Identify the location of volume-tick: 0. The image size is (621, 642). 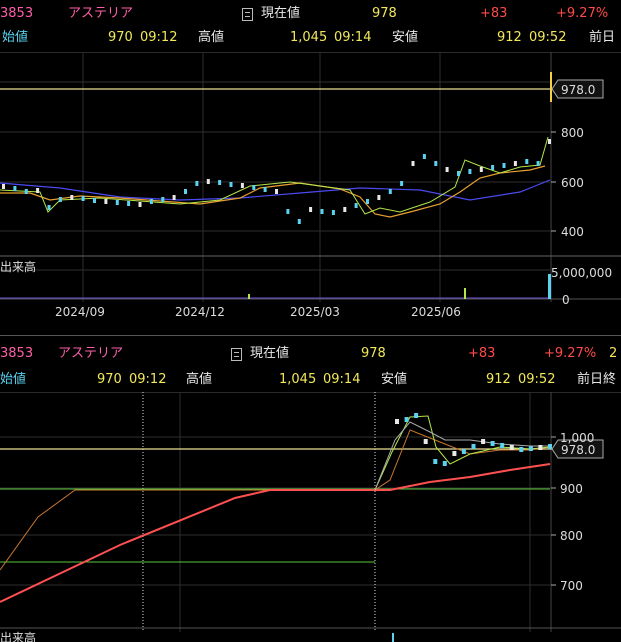
(566, 300).